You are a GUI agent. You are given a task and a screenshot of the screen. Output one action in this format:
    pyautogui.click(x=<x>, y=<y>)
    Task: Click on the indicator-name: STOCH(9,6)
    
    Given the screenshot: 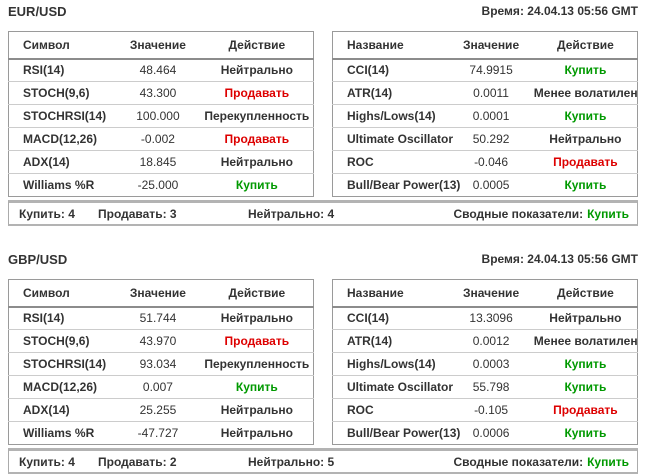 What is the action you would take?
    pyautogui.click(x=62, y=93)
    